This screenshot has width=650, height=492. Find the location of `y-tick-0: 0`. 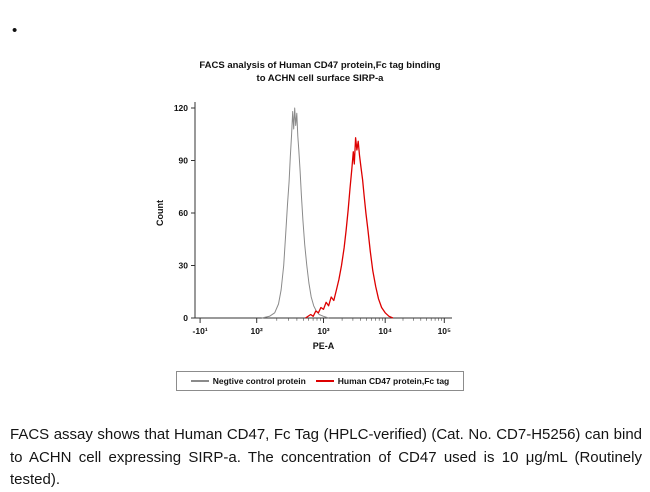

y-tick-0: 0 is located at coordinates (185, 318).